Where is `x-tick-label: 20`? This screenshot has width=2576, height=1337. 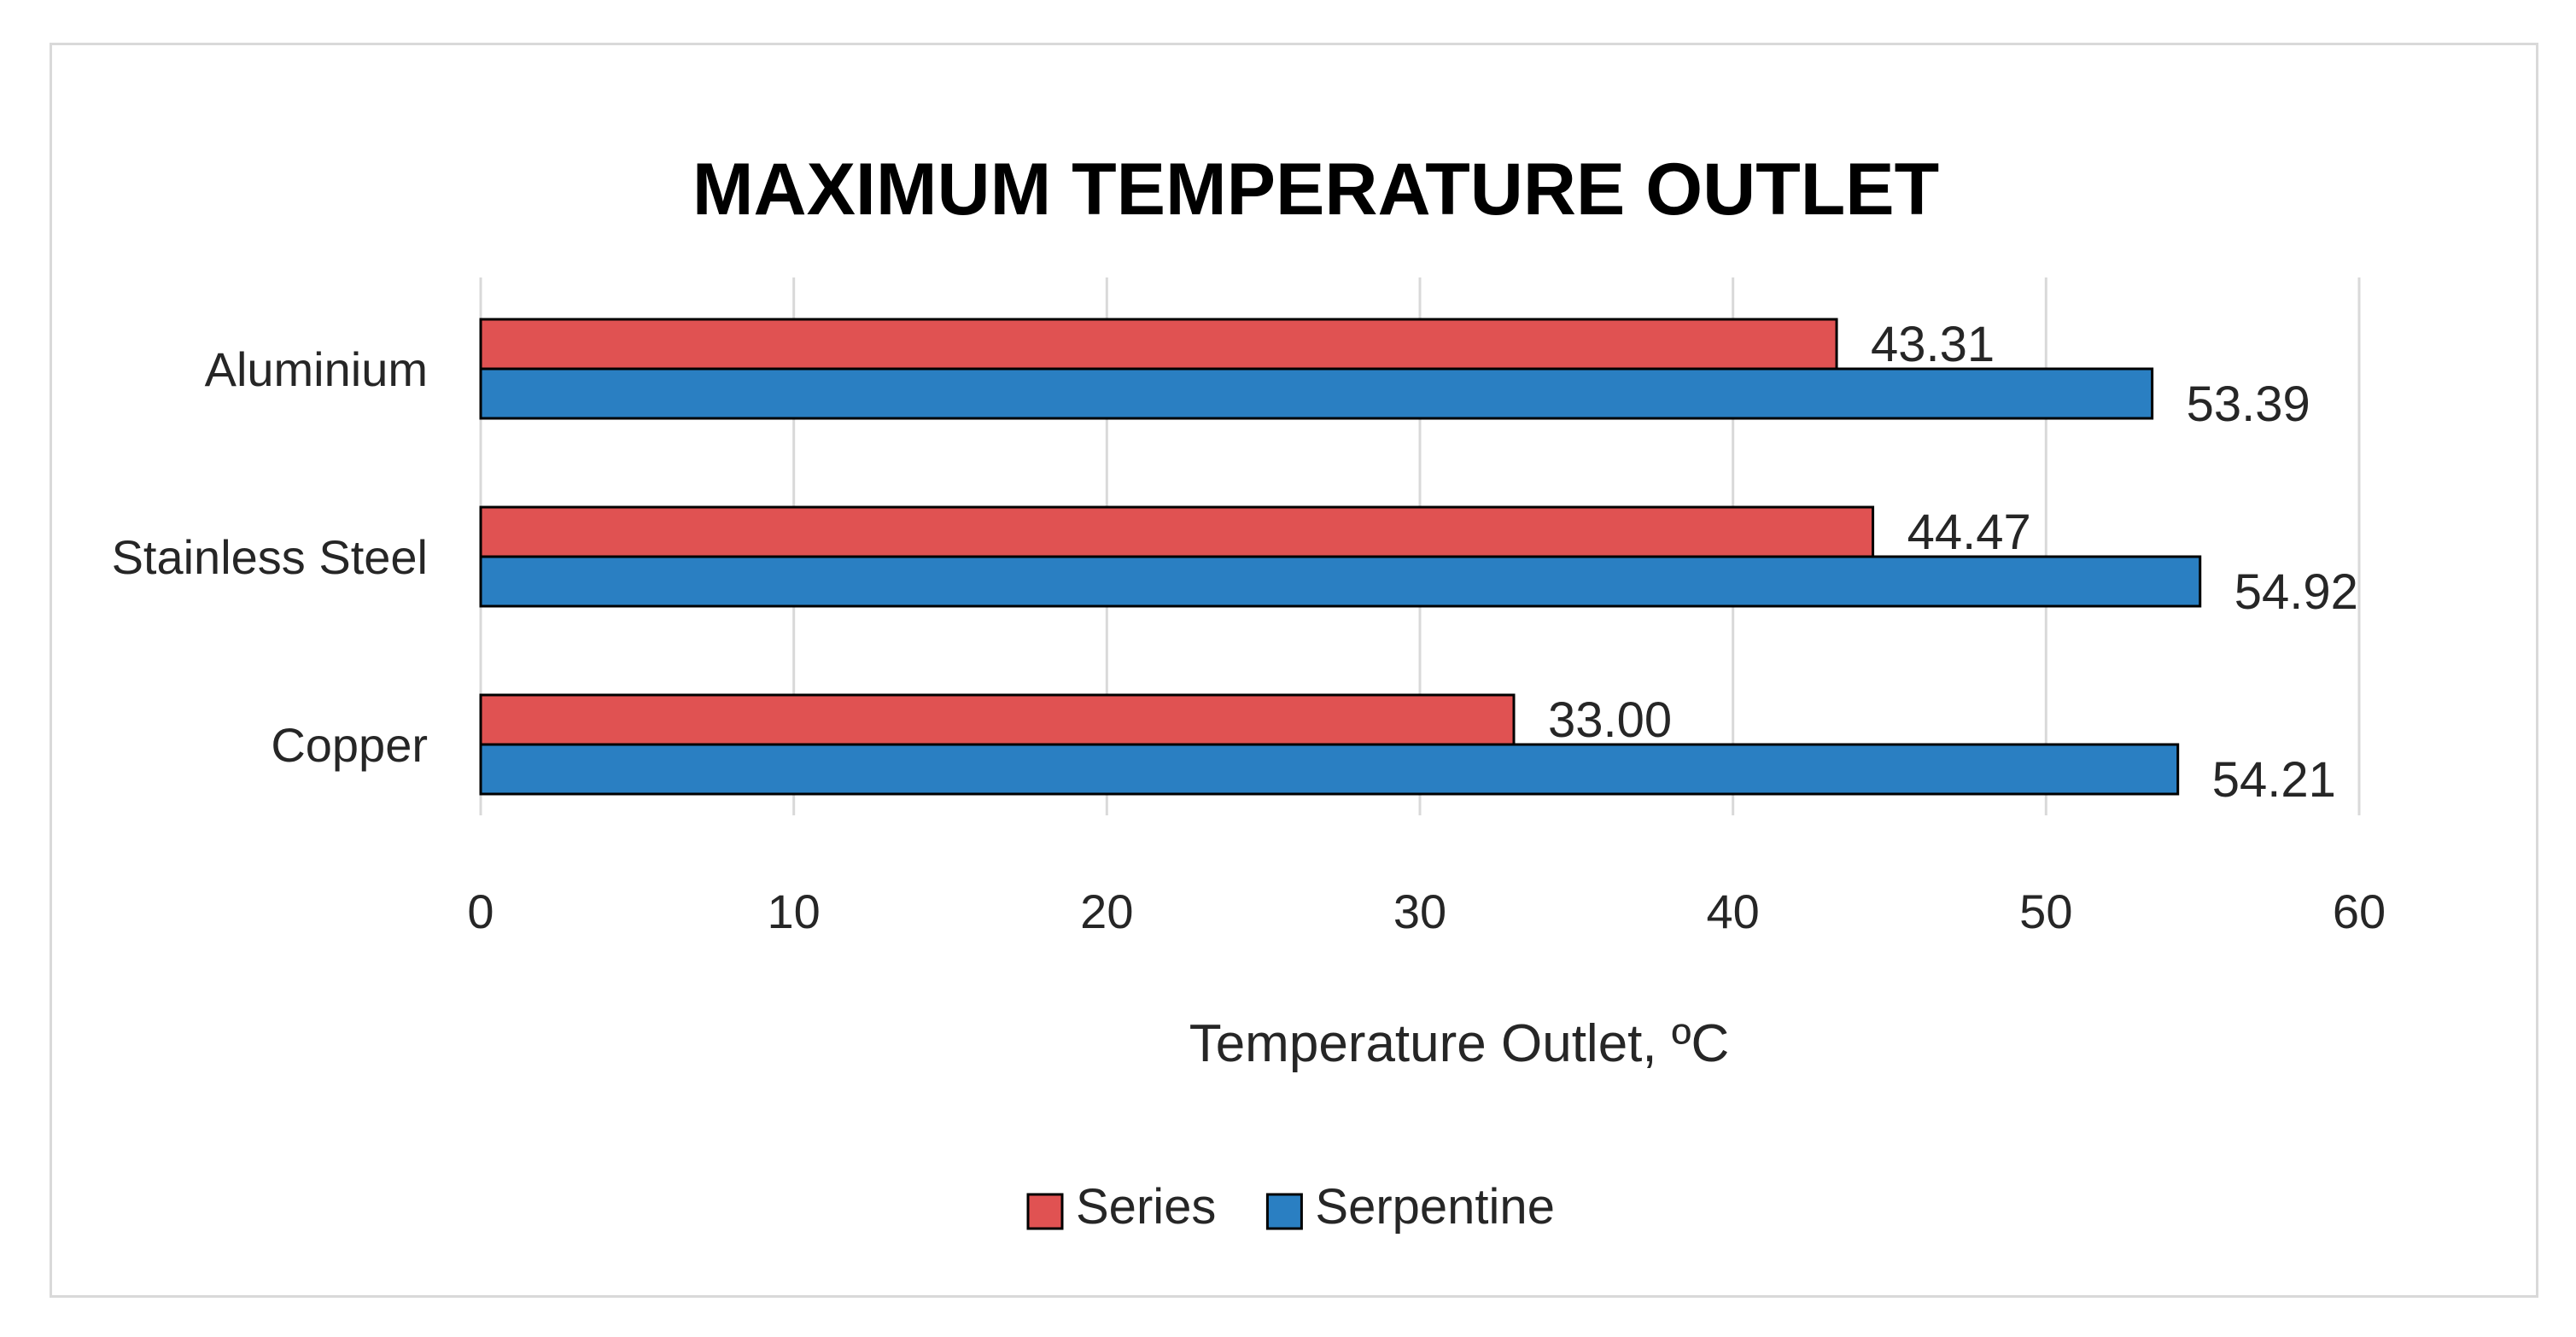 x-tick-label: 20 is located at coordinates (1106, 911).